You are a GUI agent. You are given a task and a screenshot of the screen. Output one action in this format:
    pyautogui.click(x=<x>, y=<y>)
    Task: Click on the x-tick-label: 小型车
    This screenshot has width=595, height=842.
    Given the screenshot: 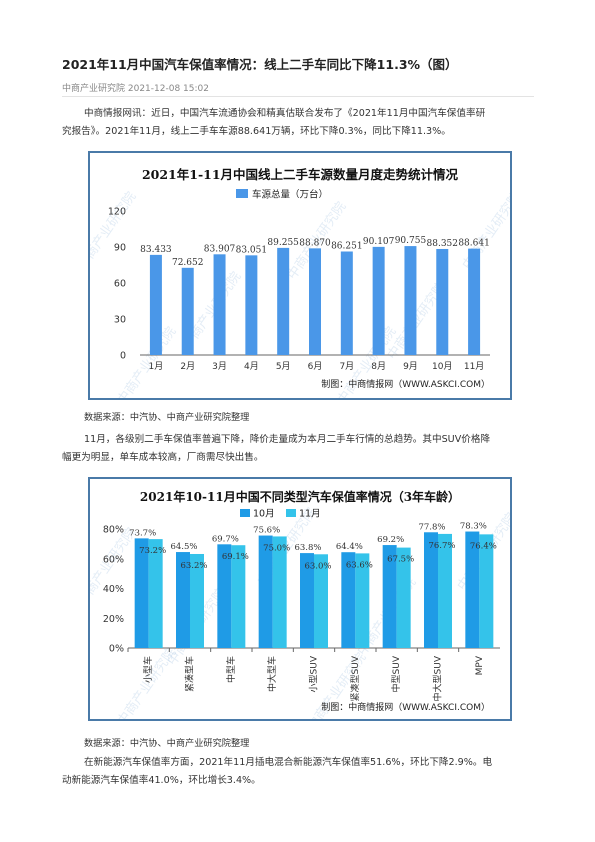 What is the action you would take?
    pyautogui.click(x=148, y=669)
    